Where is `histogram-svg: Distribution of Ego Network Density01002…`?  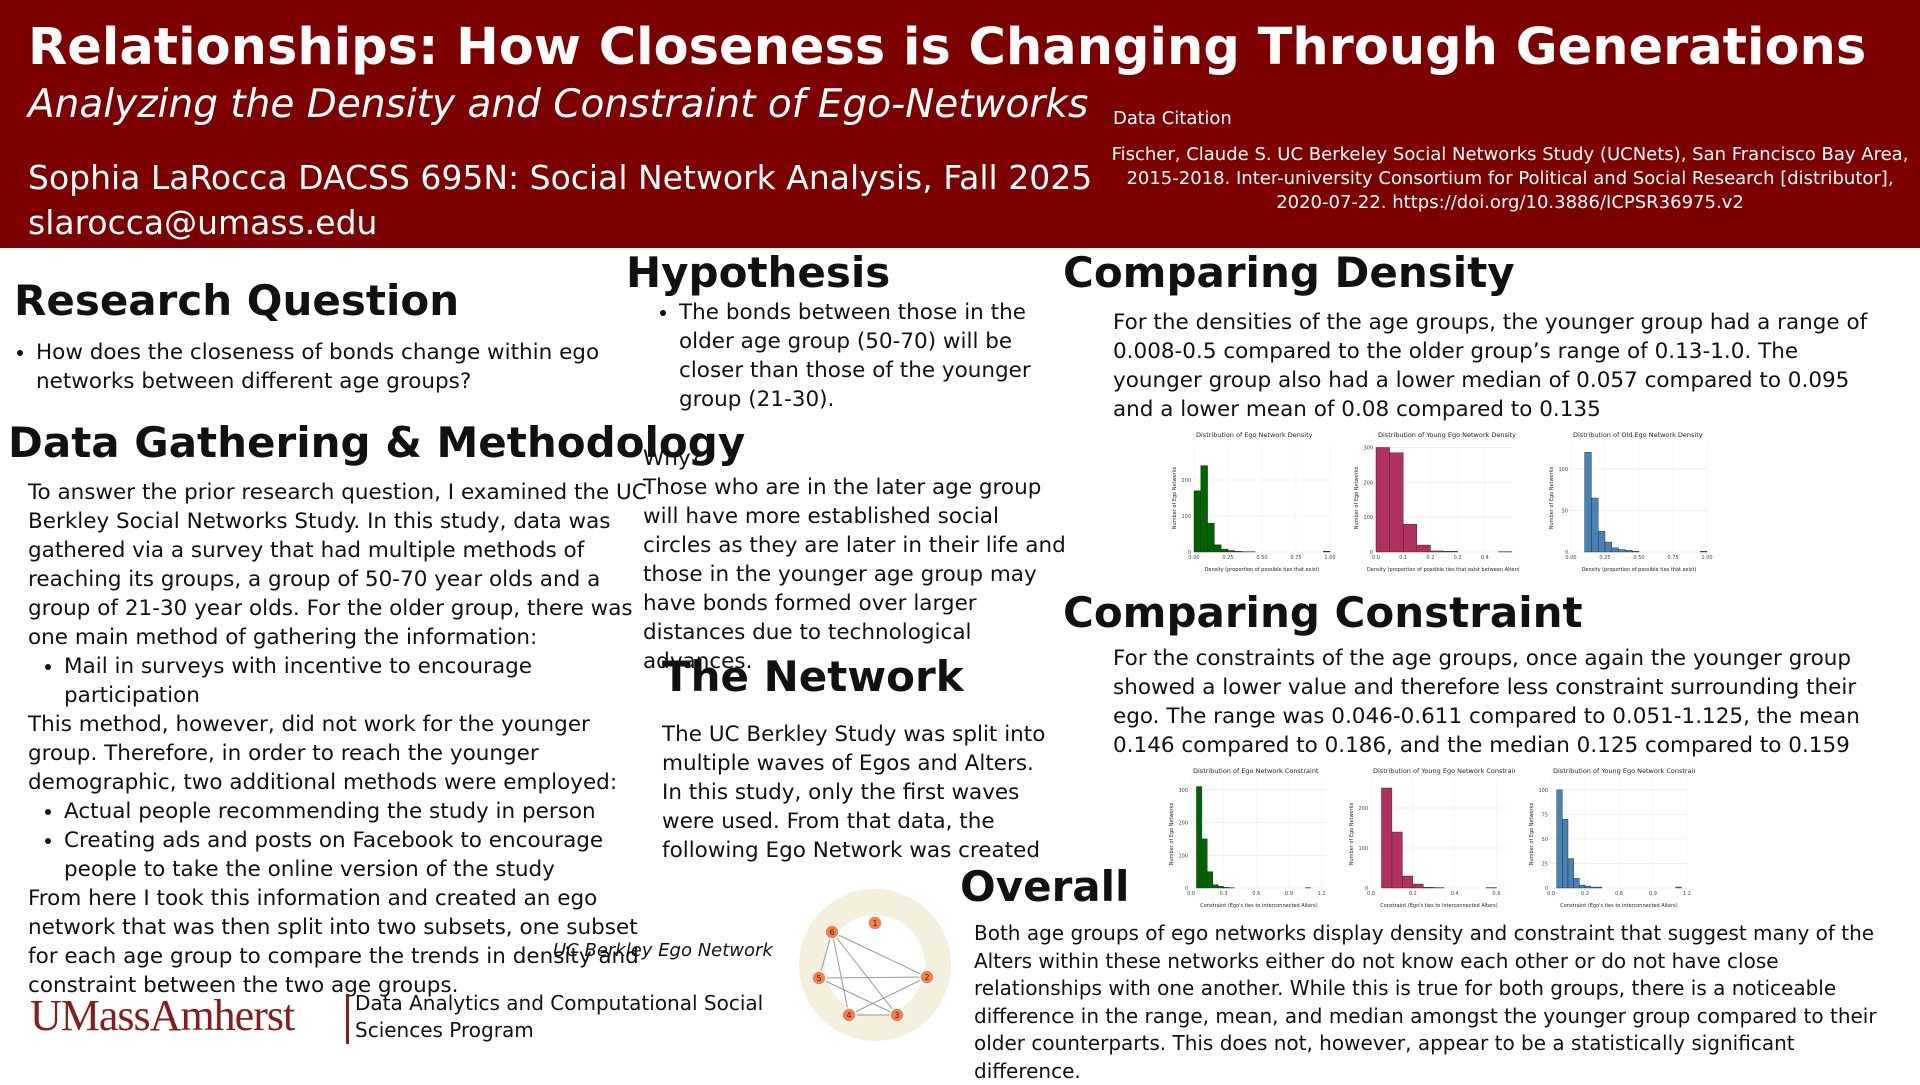
histogram-svg: Distribution of Ego Network Density01002… is located at coordinates (1253, 502).